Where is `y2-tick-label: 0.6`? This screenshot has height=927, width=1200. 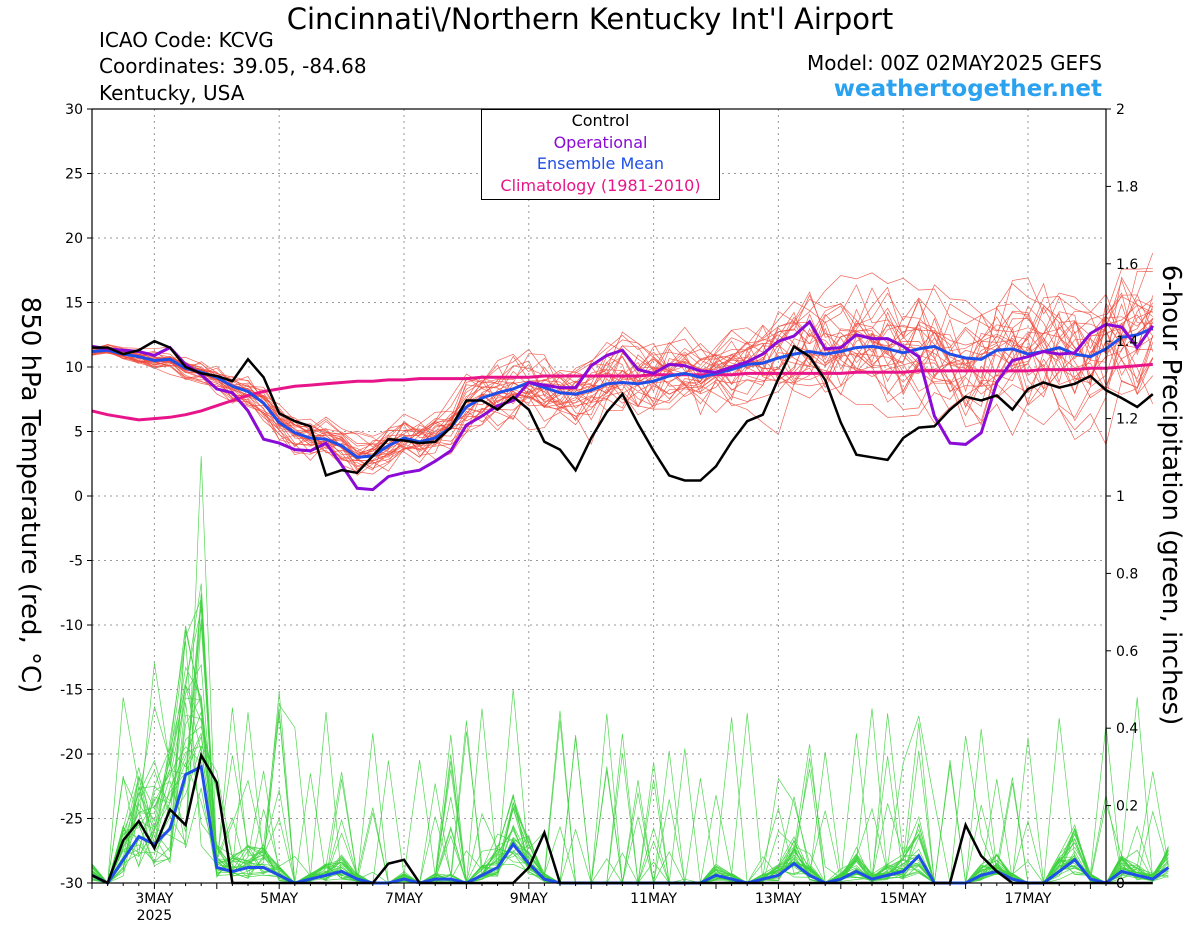 y2-tick-label: 0.6 is located at coordinates (1127, 652).